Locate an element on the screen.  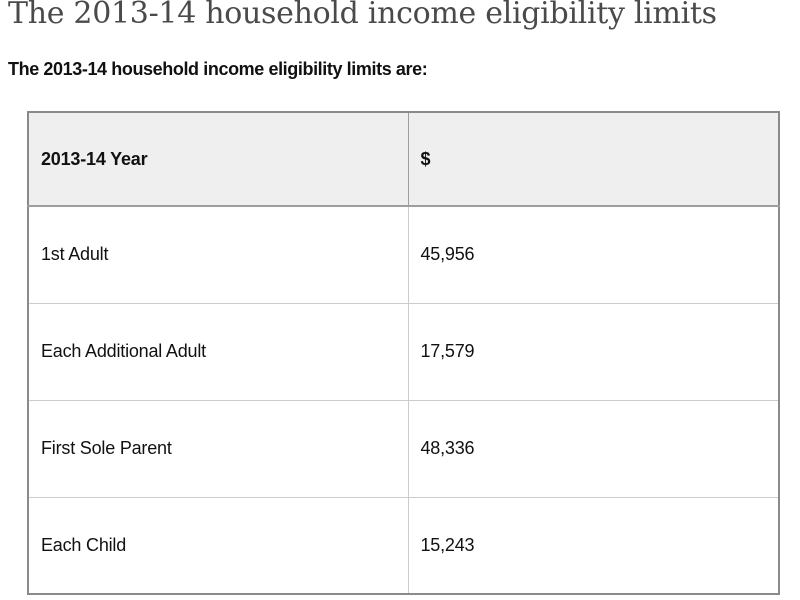
column-header-amount: $ is located at coordinates (593, 159).